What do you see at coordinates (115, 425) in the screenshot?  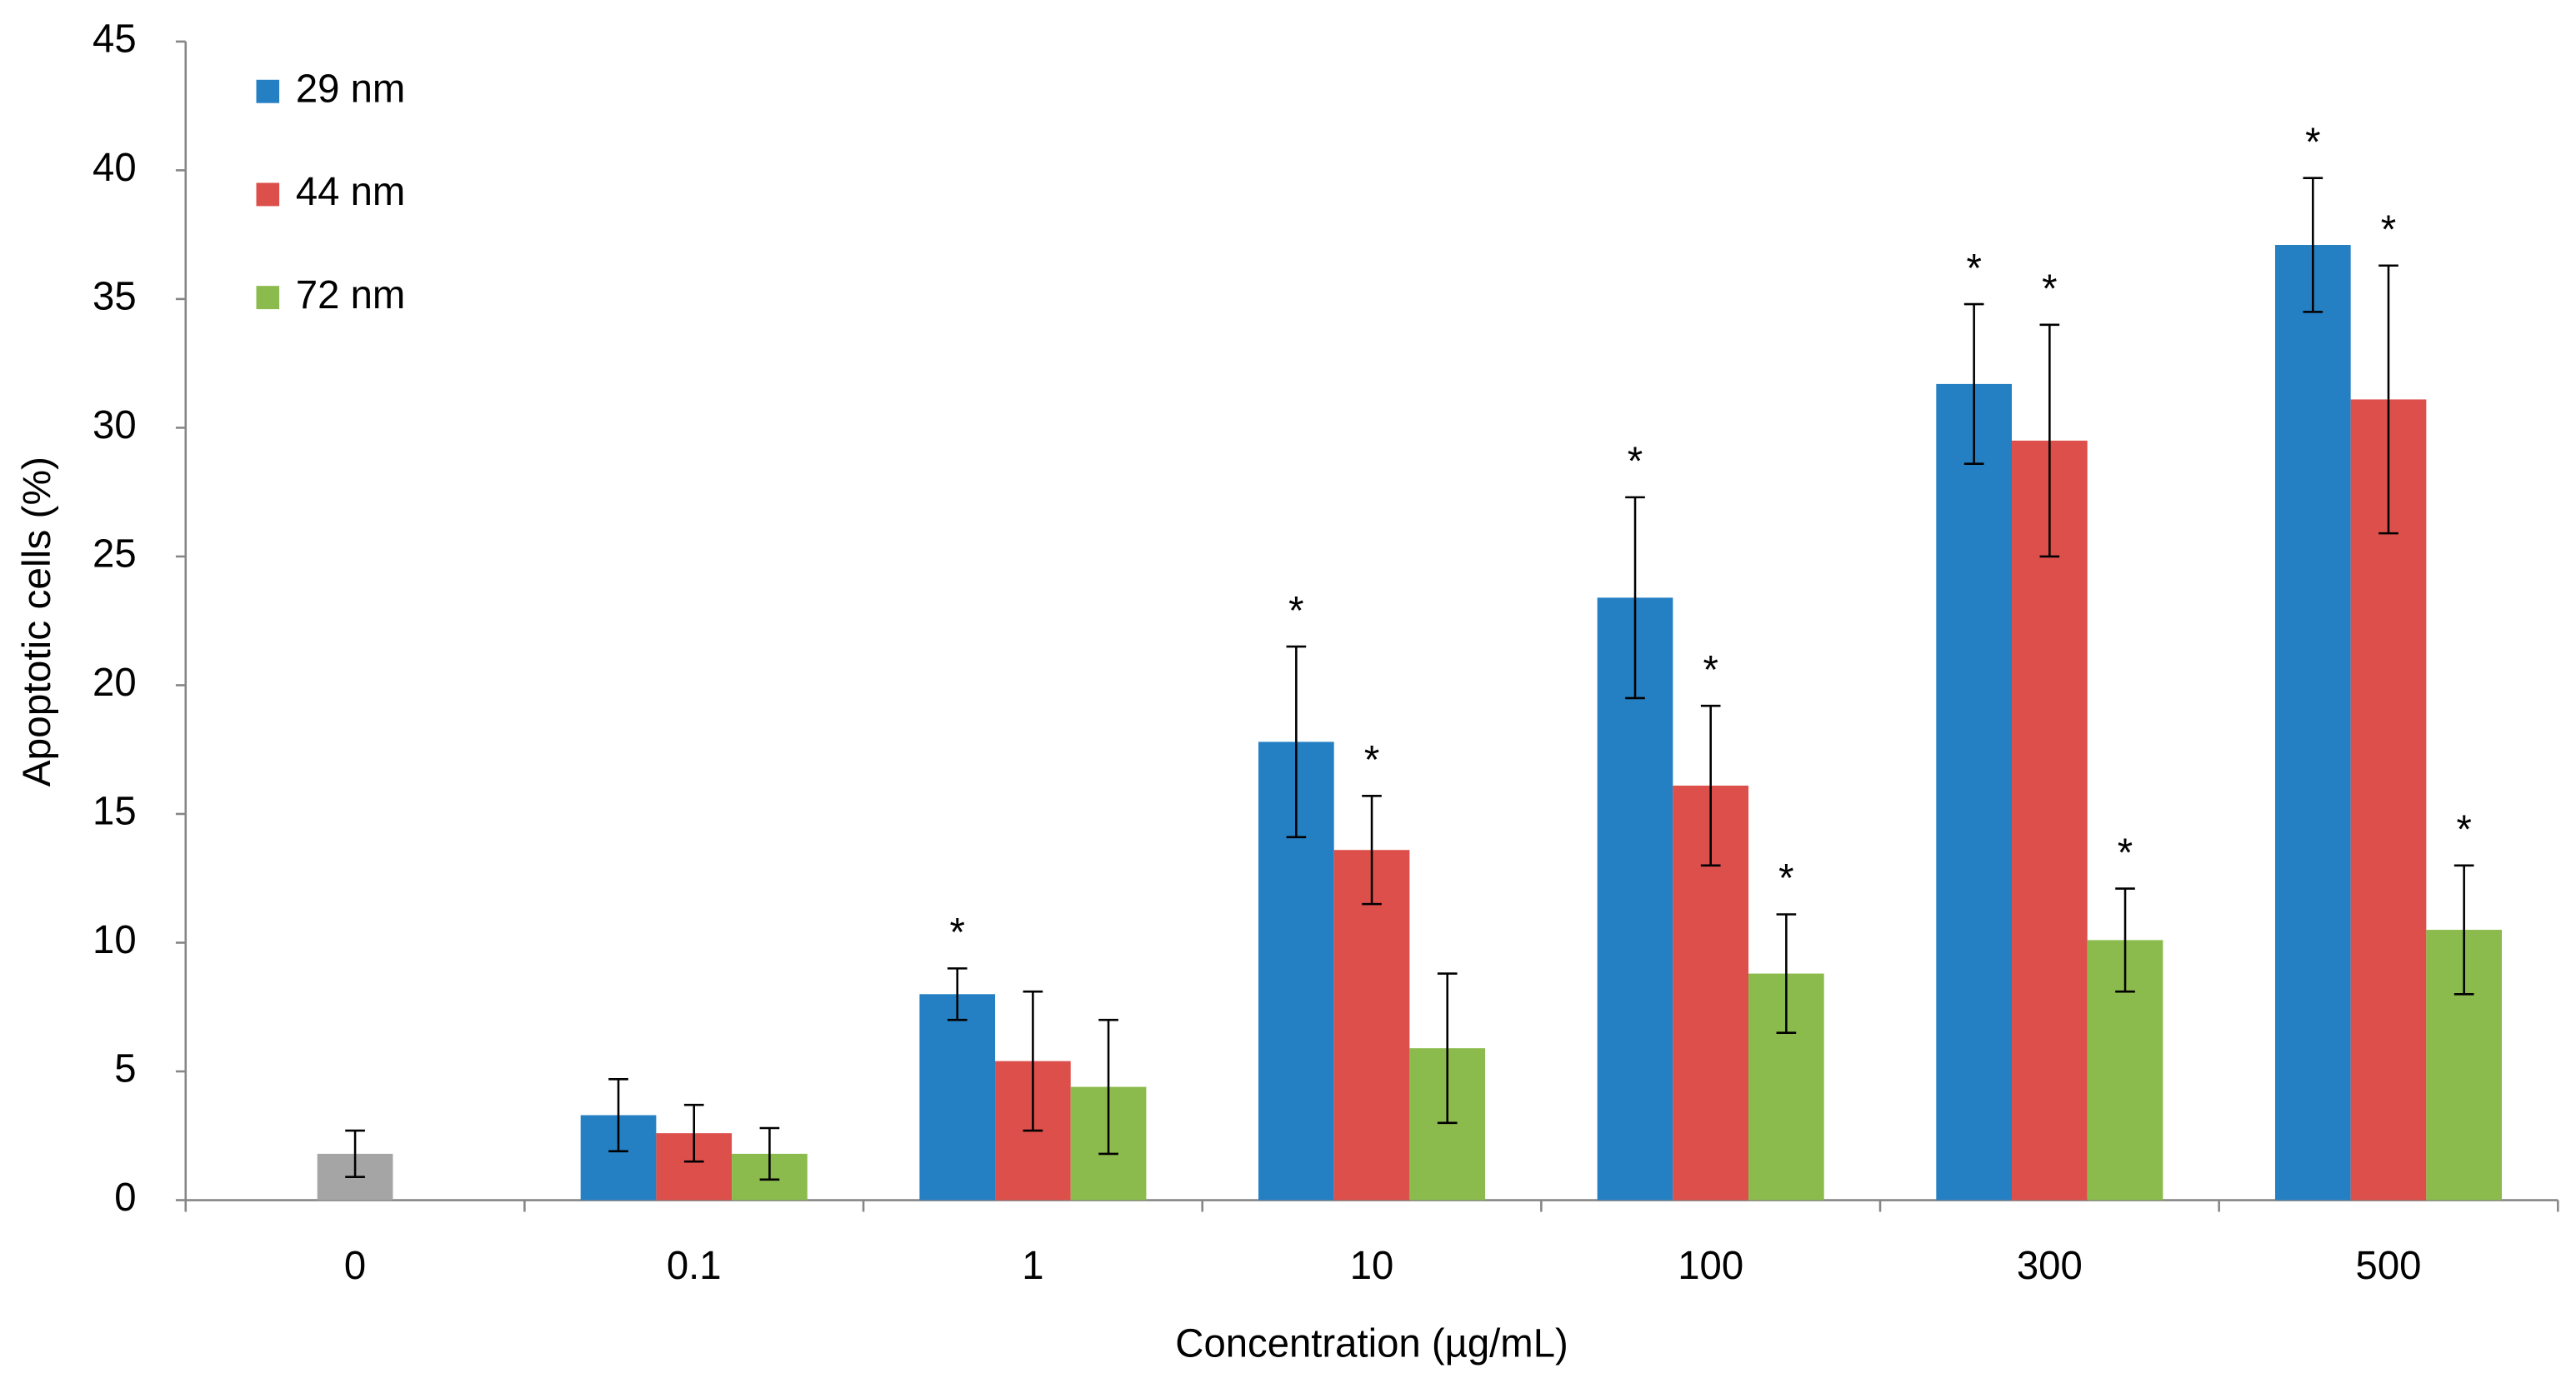 I see `y-tick-label: 30` at bounding box center [115, 425].